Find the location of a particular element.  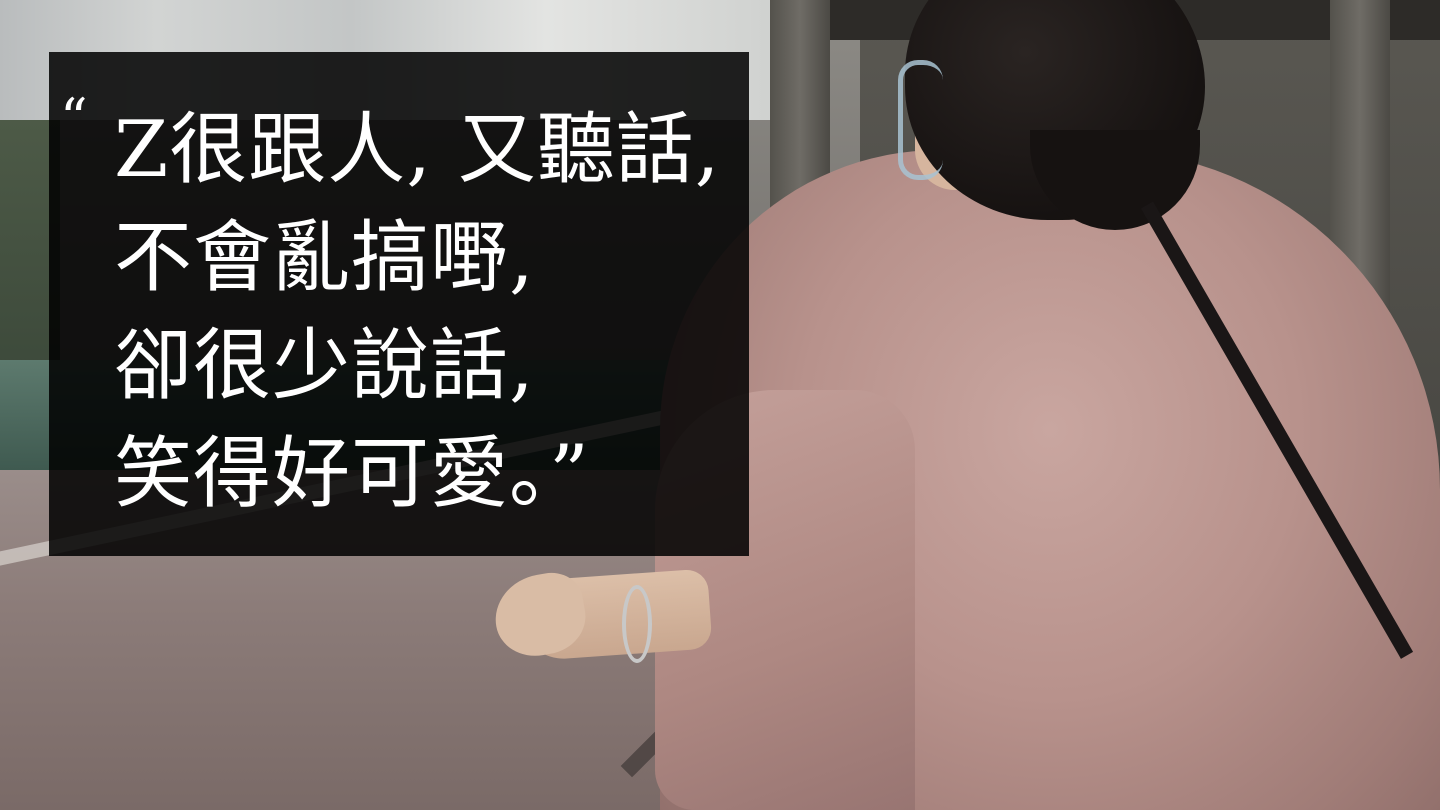

quote-line-3: 卻很少說話, is located at coordinates (324, 366).